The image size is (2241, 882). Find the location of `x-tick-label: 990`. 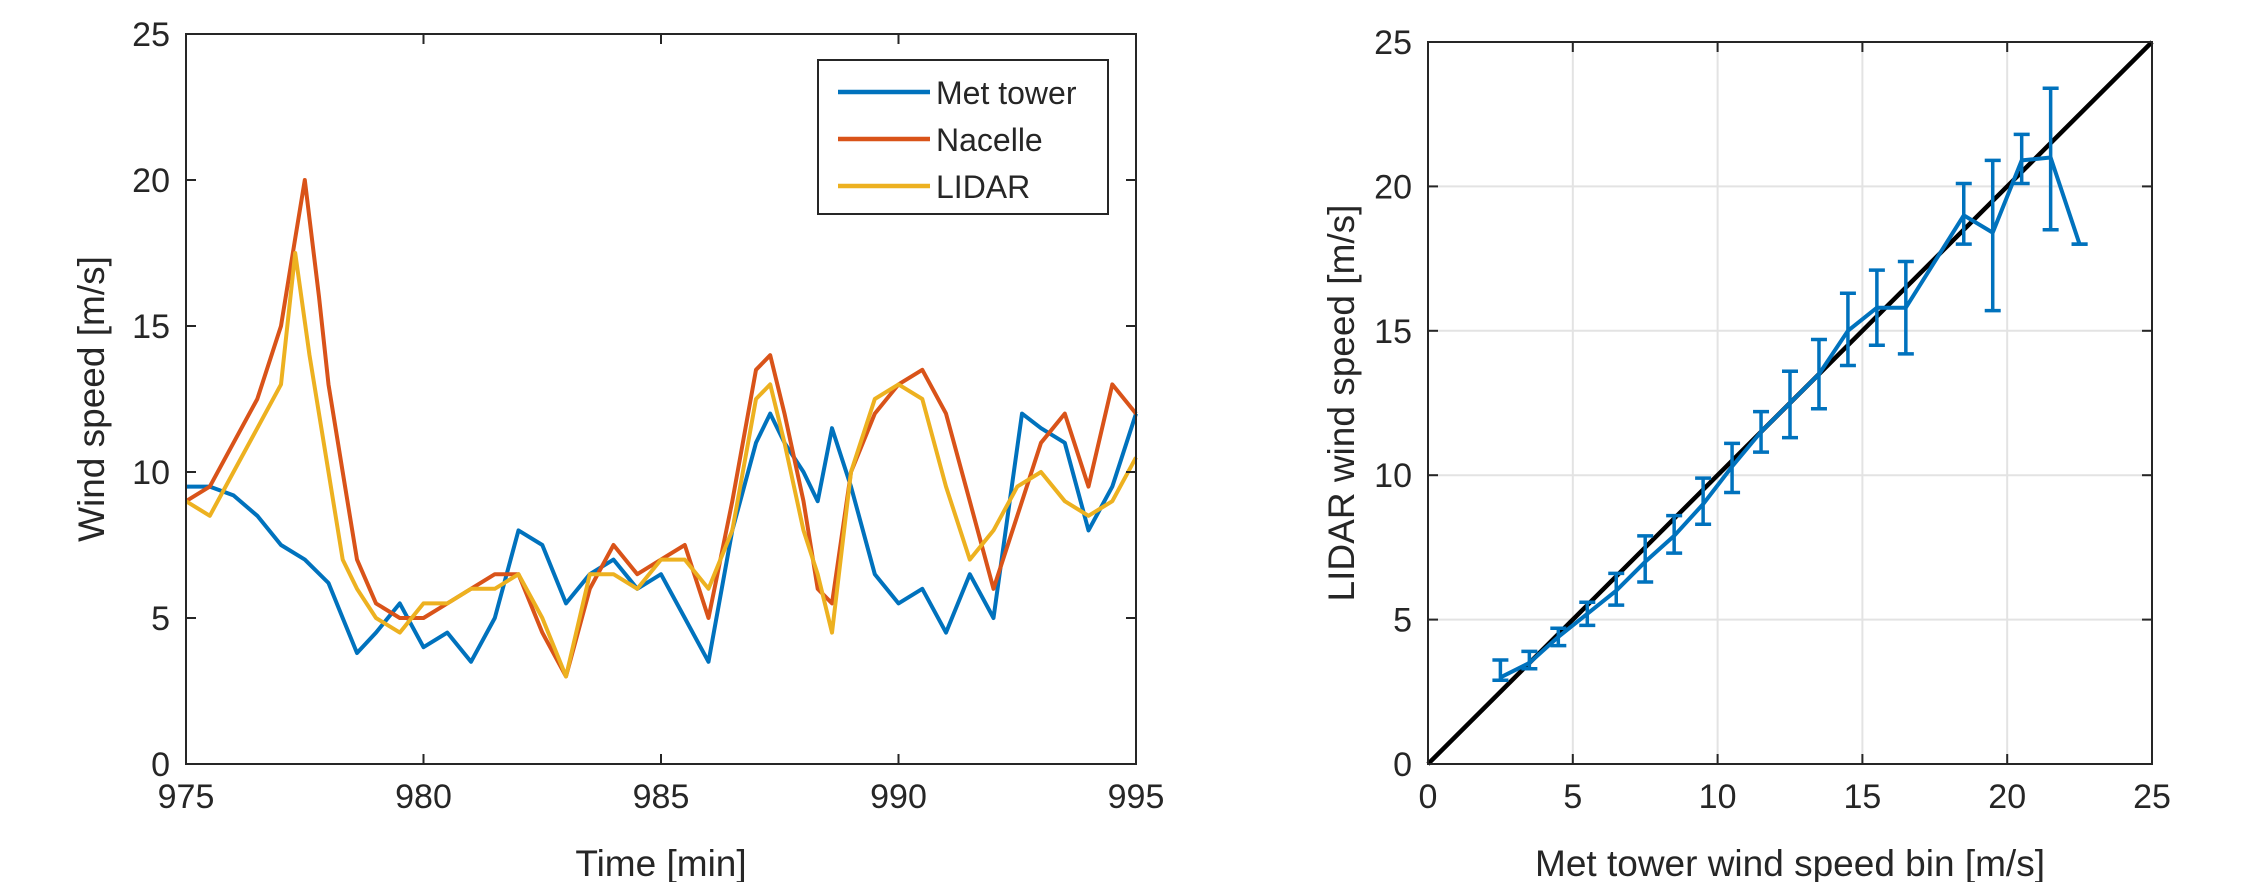

x-tick-label: 990 is located at coordinates (898, 797).